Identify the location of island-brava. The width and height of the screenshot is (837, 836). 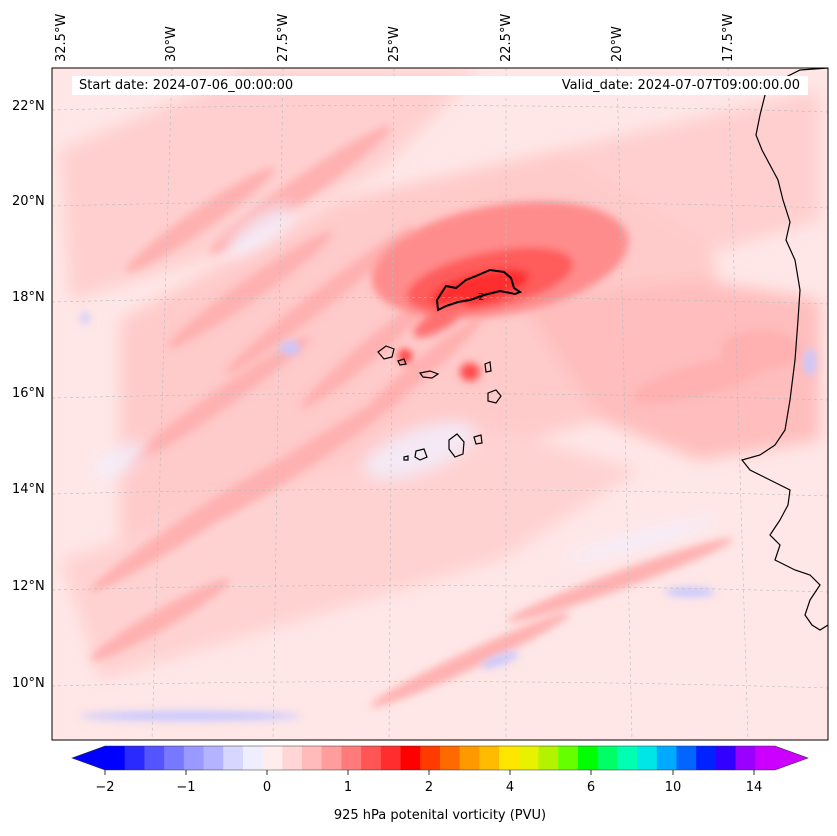
(406, 458).